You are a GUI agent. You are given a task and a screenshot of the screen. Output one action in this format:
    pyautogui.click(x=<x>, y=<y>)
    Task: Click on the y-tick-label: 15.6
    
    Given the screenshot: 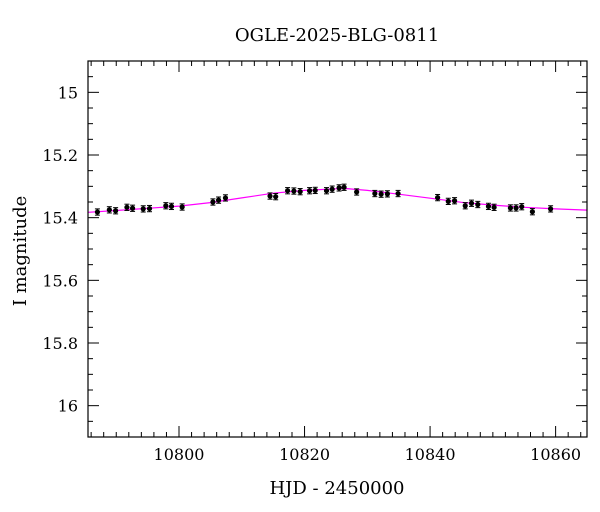 What is the action you would take?
    pyautogui.click(x=60, y=280)
    